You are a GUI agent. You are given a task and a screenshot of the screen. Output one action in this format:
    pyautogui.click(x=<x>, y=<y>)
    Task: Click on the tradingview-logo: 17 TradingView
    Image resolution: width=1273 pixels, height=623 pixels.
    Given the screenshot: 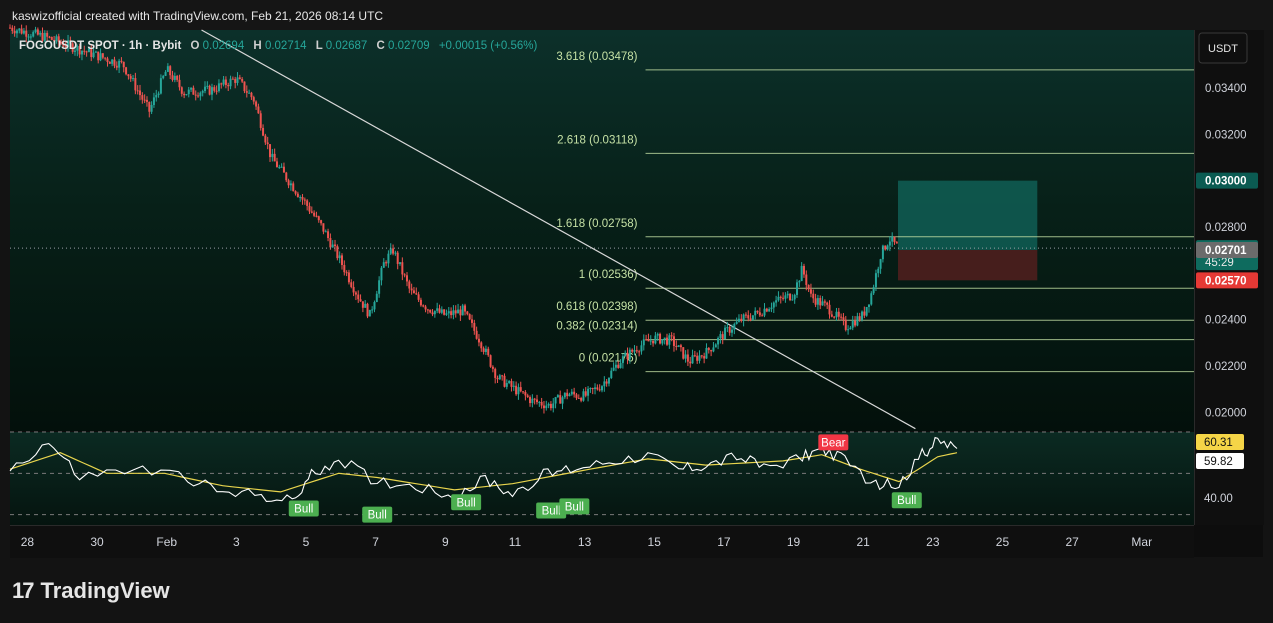 What is the action you would take?
    pyautogui.click(x=91, y=591)
    